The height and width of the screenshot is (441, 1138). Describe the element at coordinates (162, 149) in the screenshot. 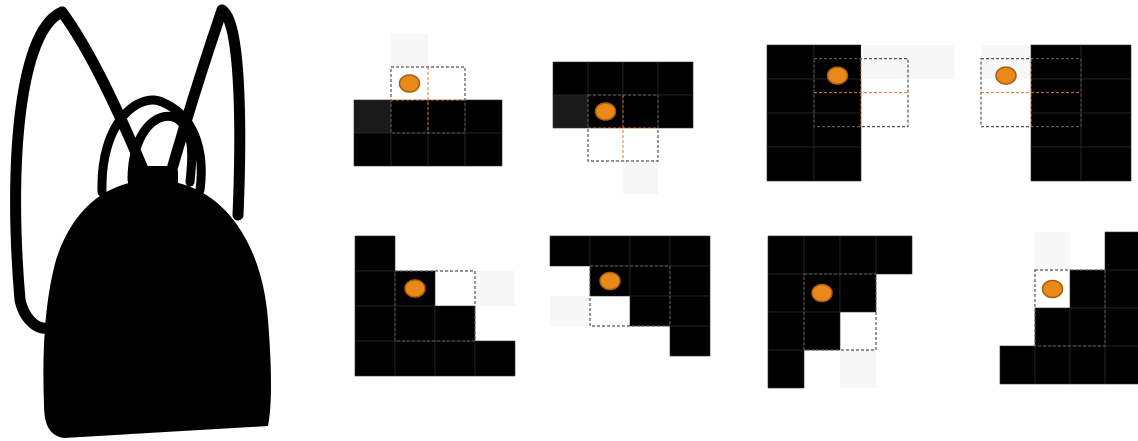

I see `top-handle-inner` at that location.